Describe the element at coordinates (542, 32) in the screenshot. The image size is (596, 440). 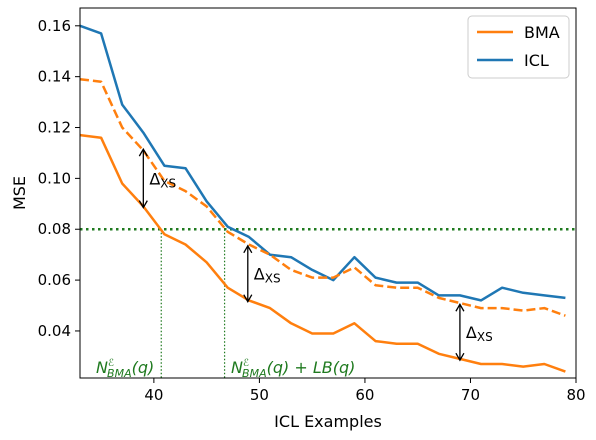
I see `legend-label-bma: BMA` at that location.